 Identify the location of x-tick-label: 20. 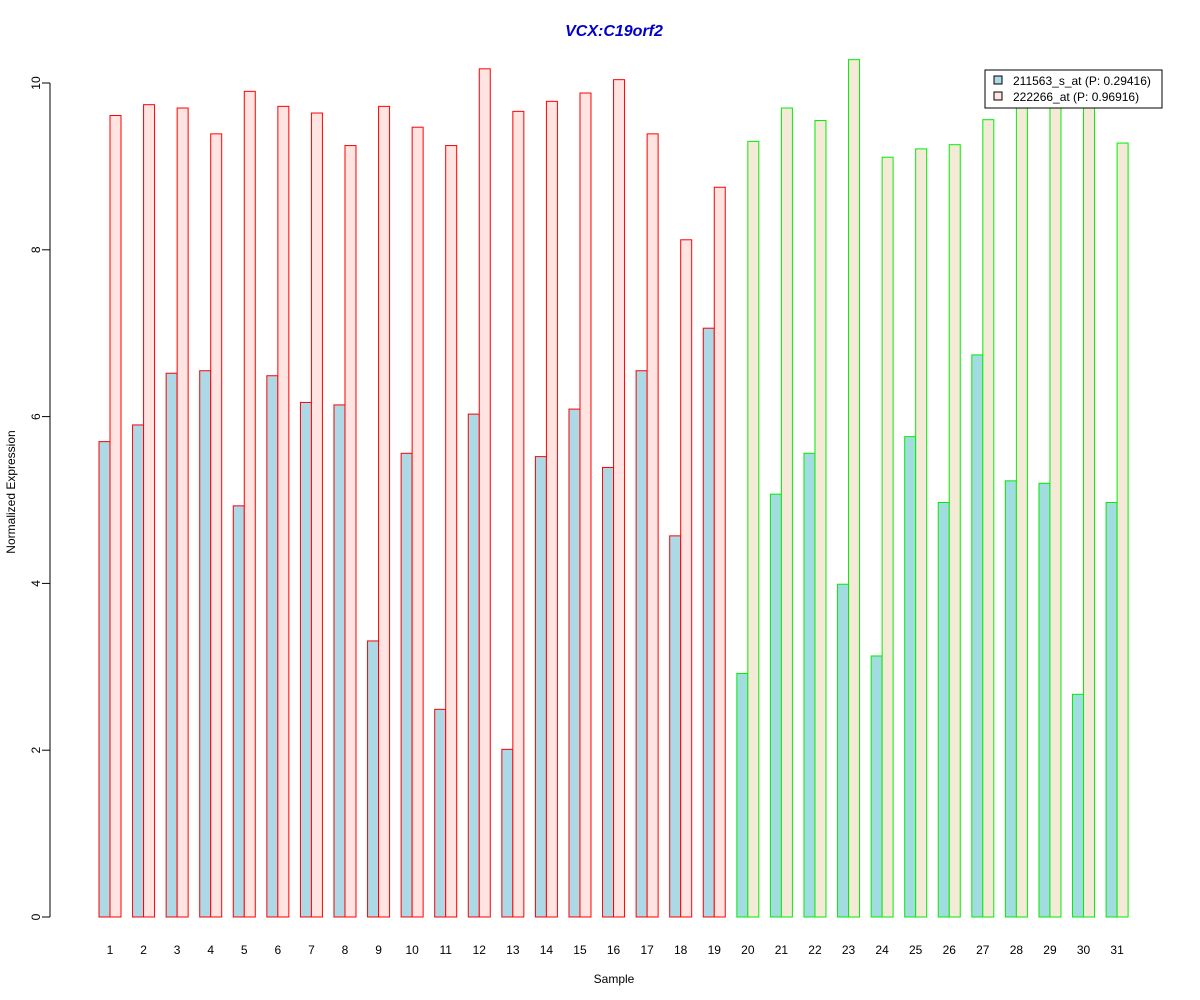
(748, 950).